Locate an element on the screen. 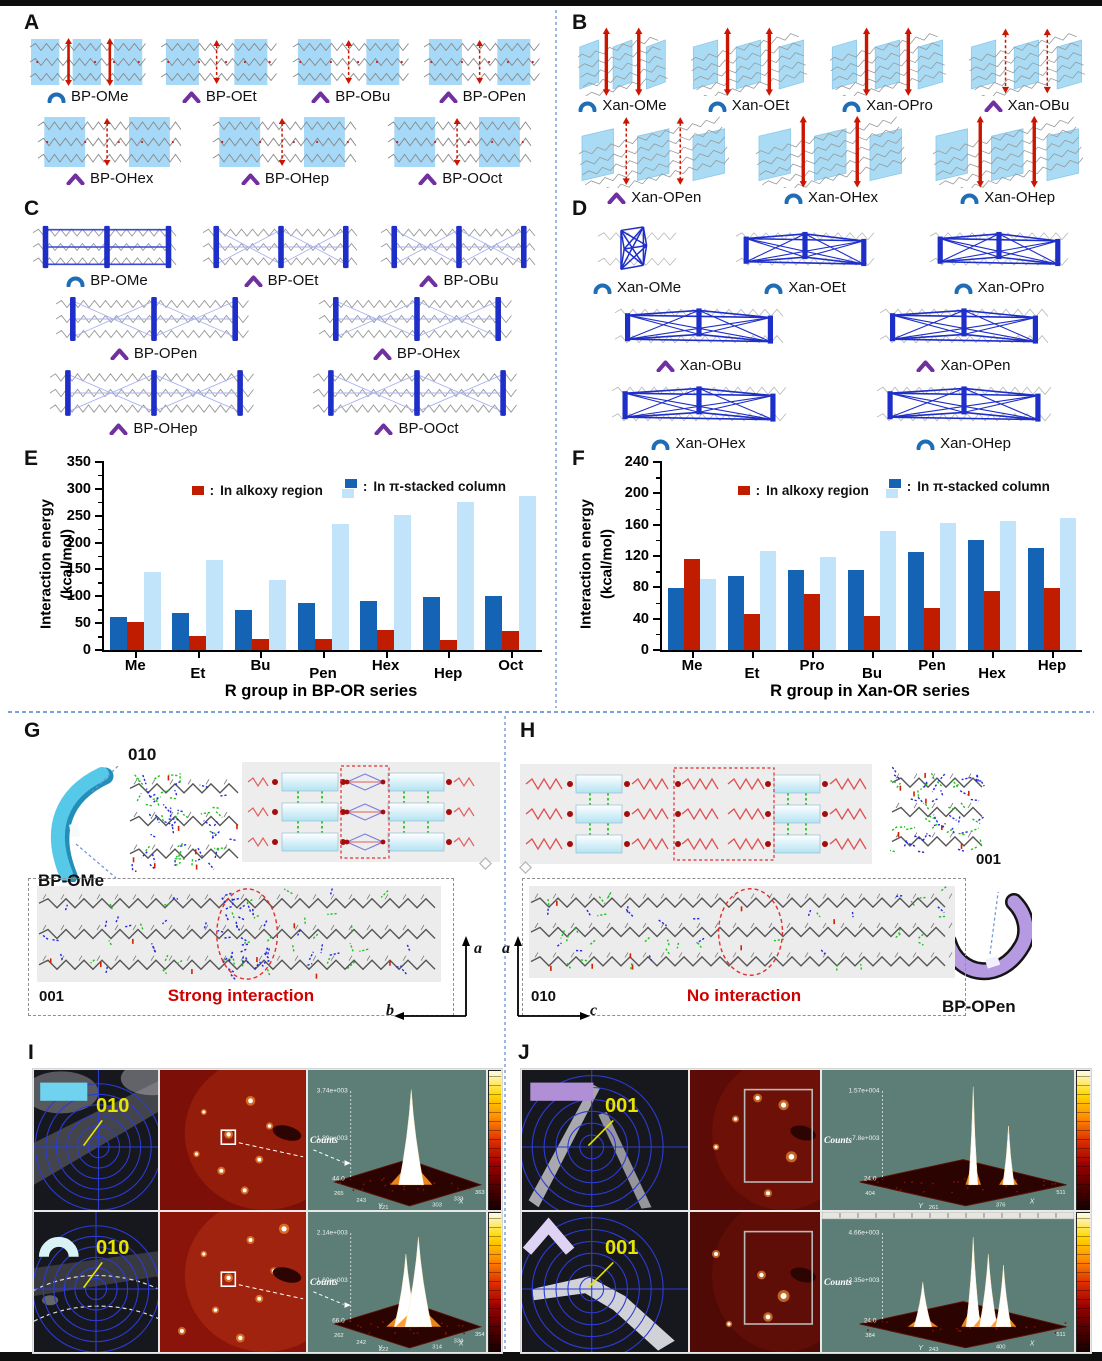 This screenshot has height=1361, width=1102. x-category-label: Hex is located at coordinates (385, 665).